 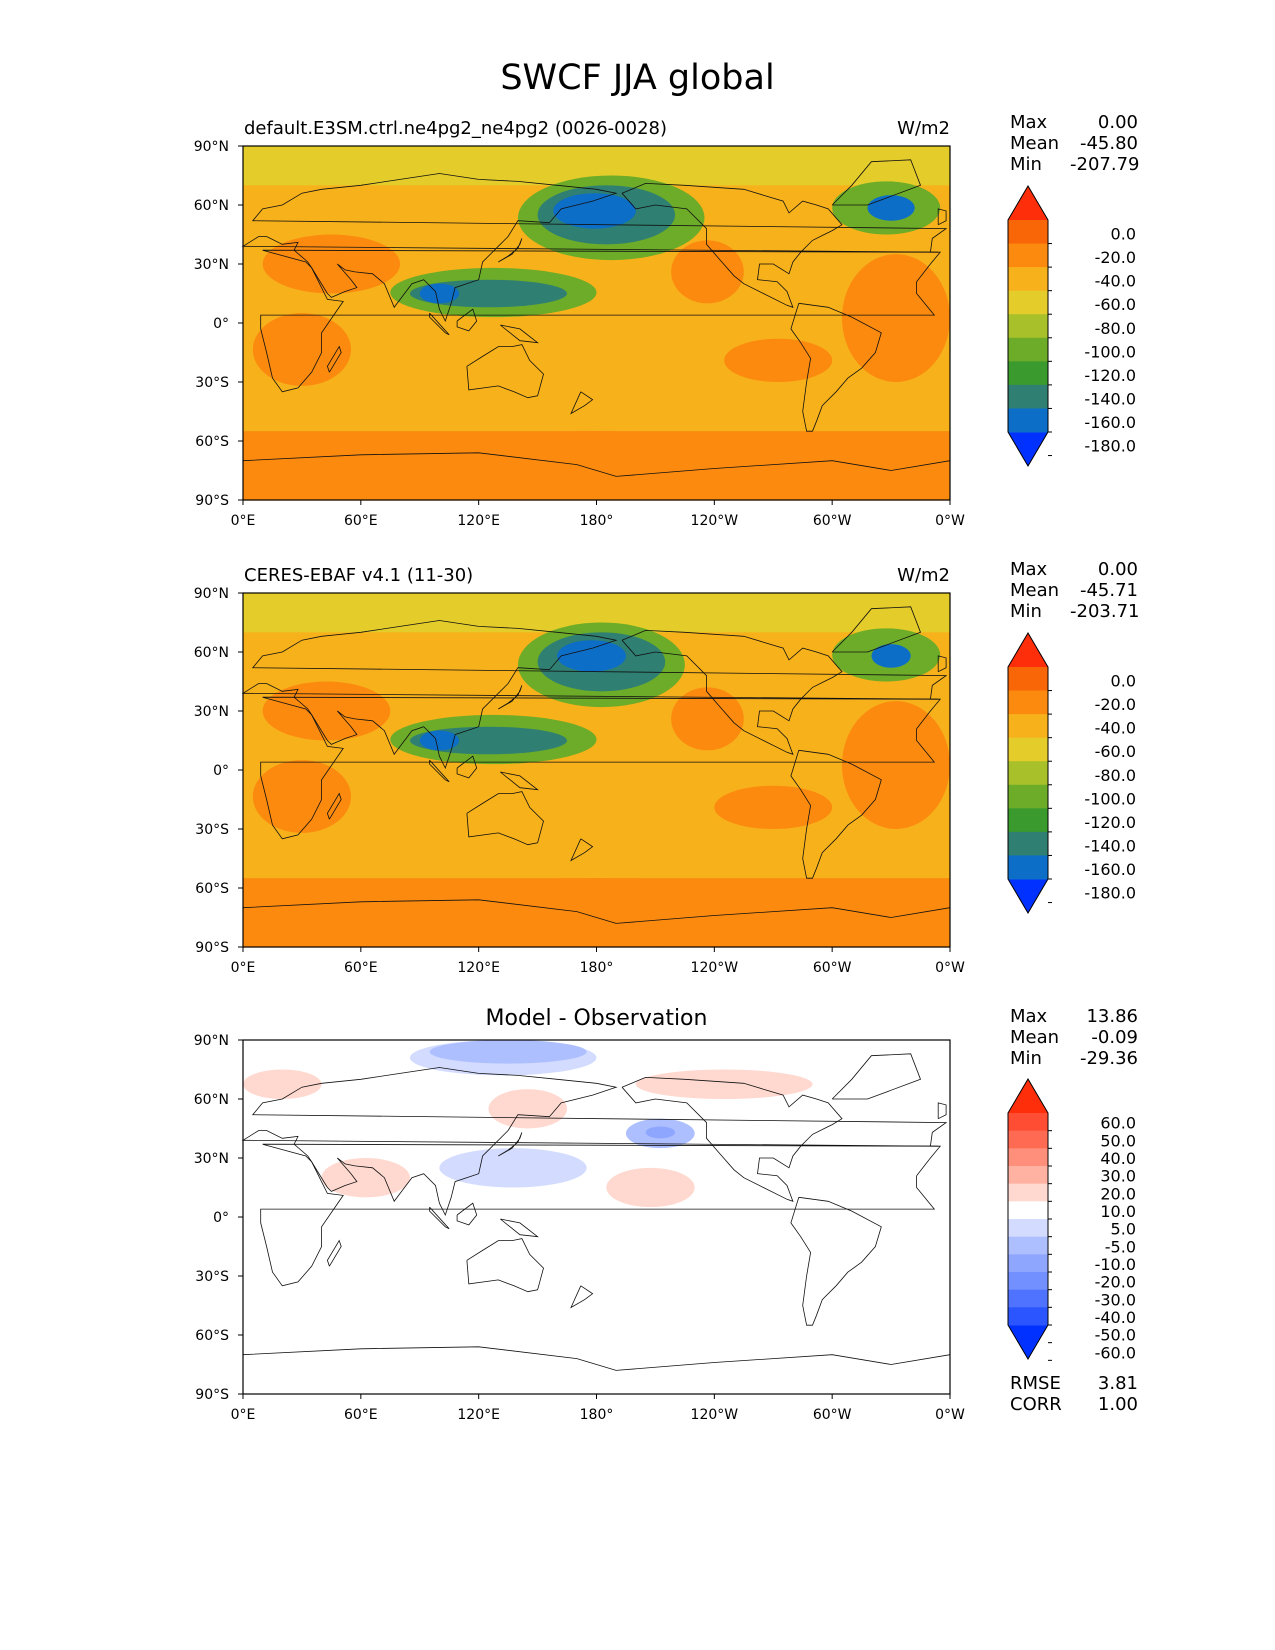 I want to click on swcf-band--25, so click(x=596, y=824).